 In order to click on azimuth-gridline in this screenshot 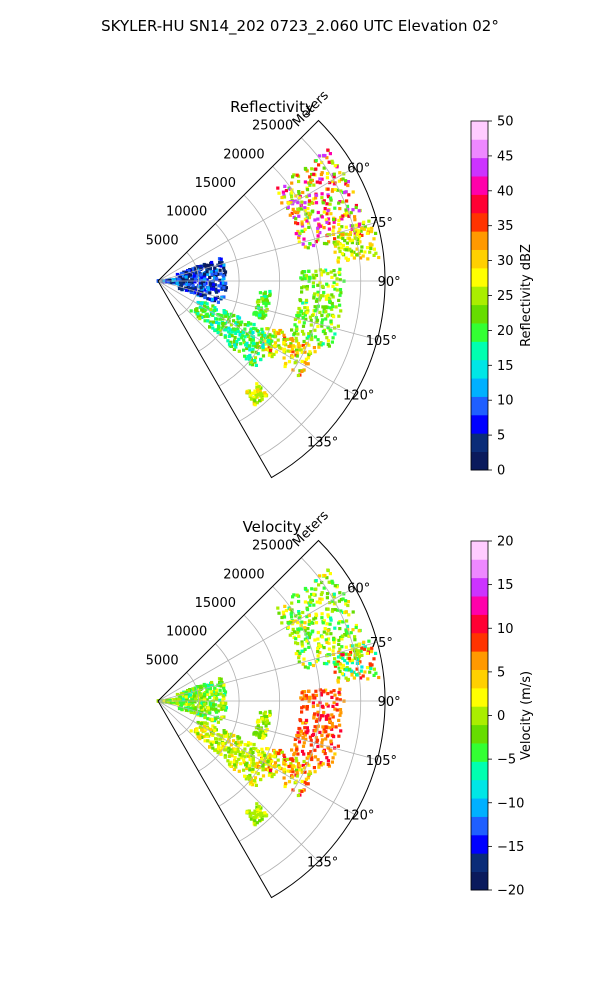, I will do `click(256, 224)`.